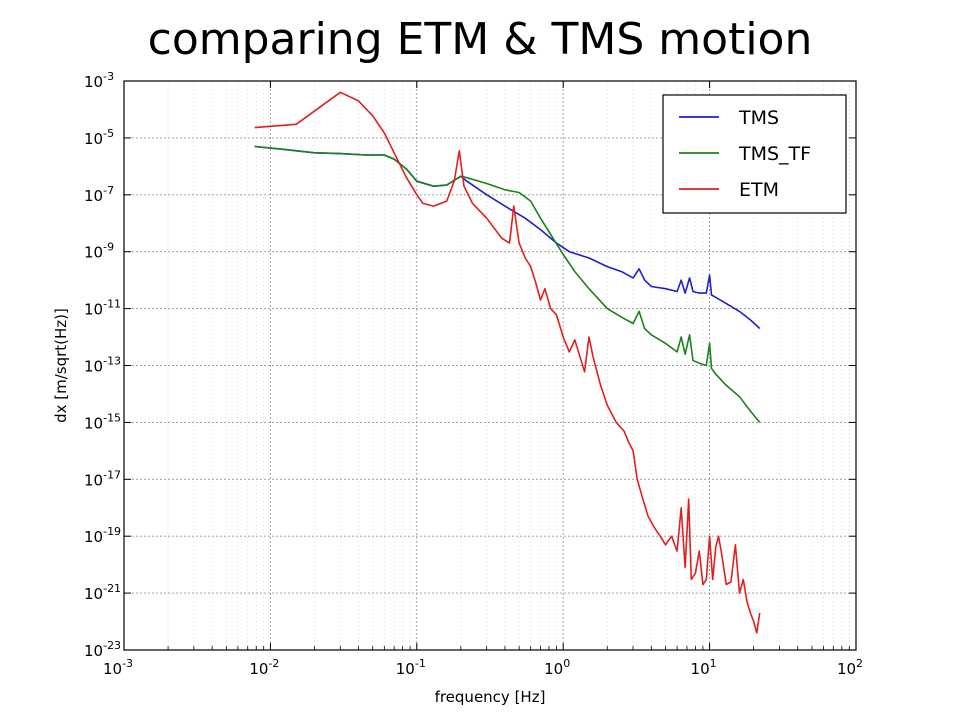 The width and height of the screenshot is (960, 720). I want to click on slide-title: comparing ETM & TMS motion, so click(480, 39).